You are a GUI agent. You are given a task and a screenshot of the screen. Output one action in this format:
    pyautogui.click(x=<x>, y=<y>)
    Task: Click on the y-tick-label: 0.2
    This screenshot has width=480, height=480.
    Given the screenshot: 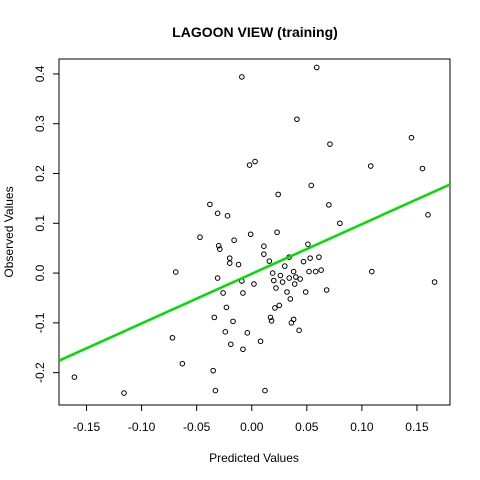 What is the action you would take?
    pyautogui.click(x=40, y=173)
    